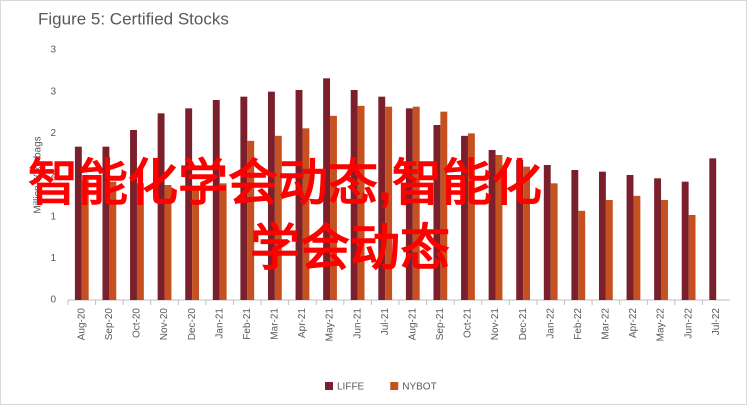 The height and width of the screenshot is (405, 747). I want to click on y-axis-label: Million 60kg bags, so click(38, 174).